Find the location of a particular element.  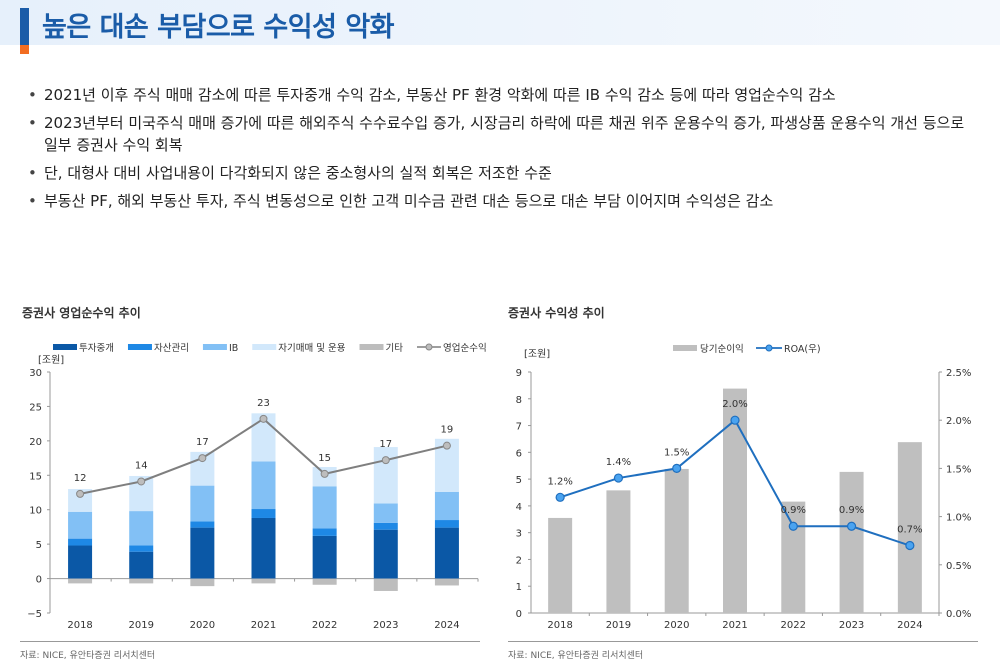

chart2-title: 증권사 수익성 추이 is located at coordinates (556, 313).